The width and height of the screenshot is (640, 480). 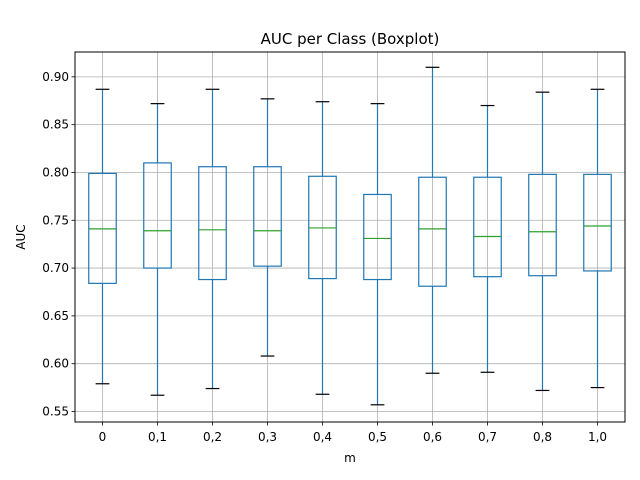 I want to click on y-tick-label: 0.90, so click(x=55, y=77).